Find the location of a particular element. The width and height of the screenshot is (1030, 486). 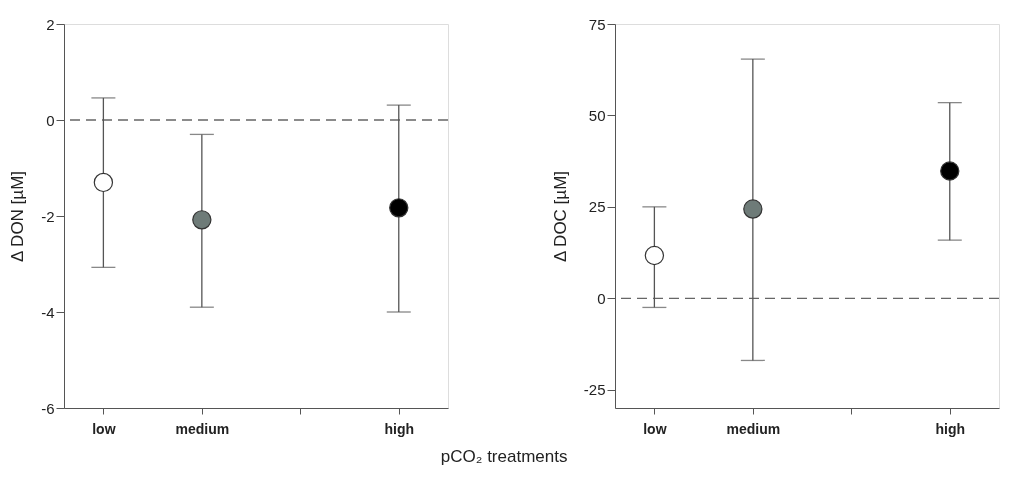

y-tick-label: 50 is located at coordinates (597, 115).